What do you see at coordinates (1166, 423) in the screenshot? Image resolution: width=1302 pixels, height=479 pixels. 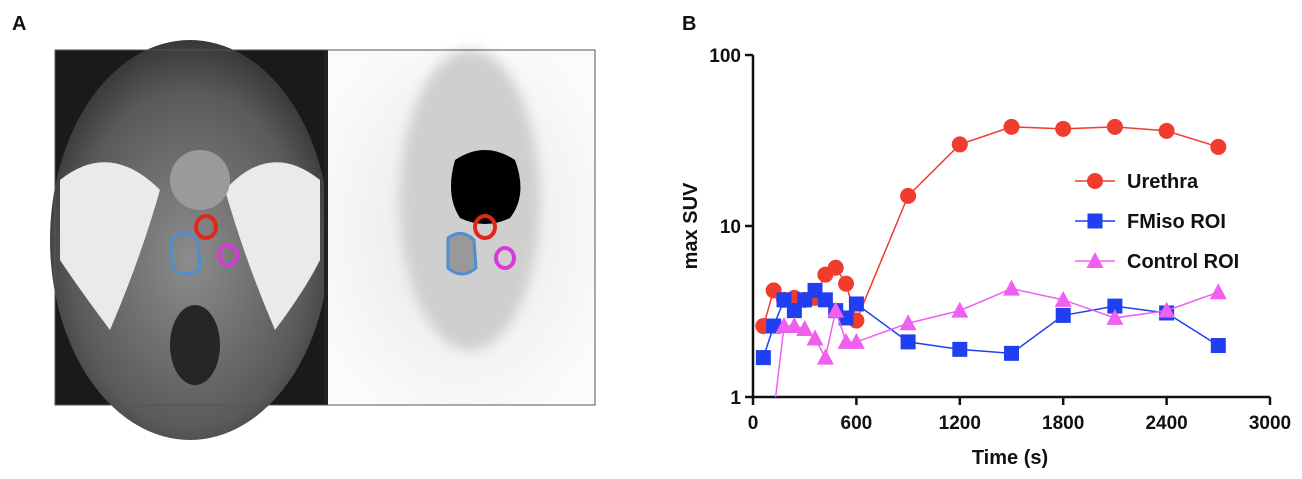 I see `x-tick-label: 2400` at bounding box center [1166, 423].